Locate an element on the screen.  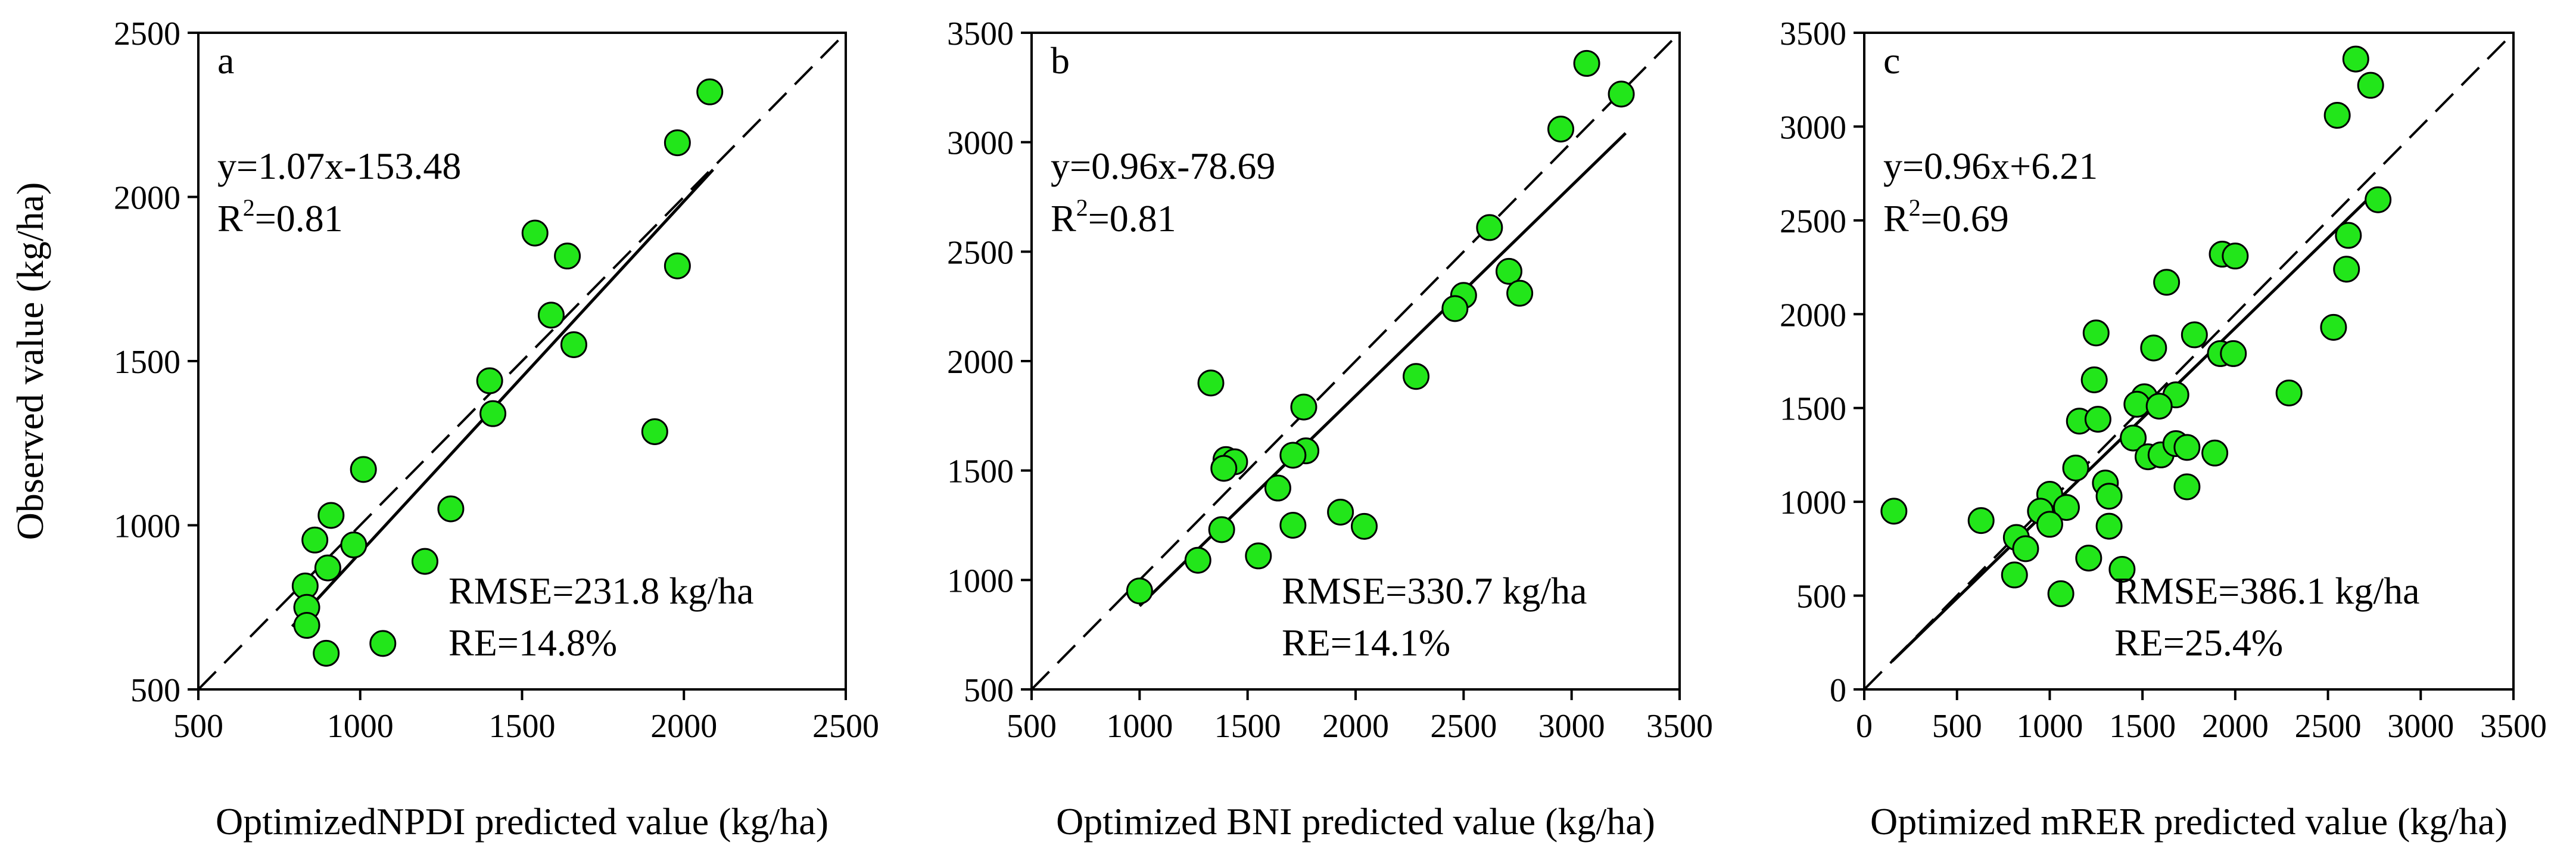
y-tick-label: 3500 is located at coordinates (980, 33).